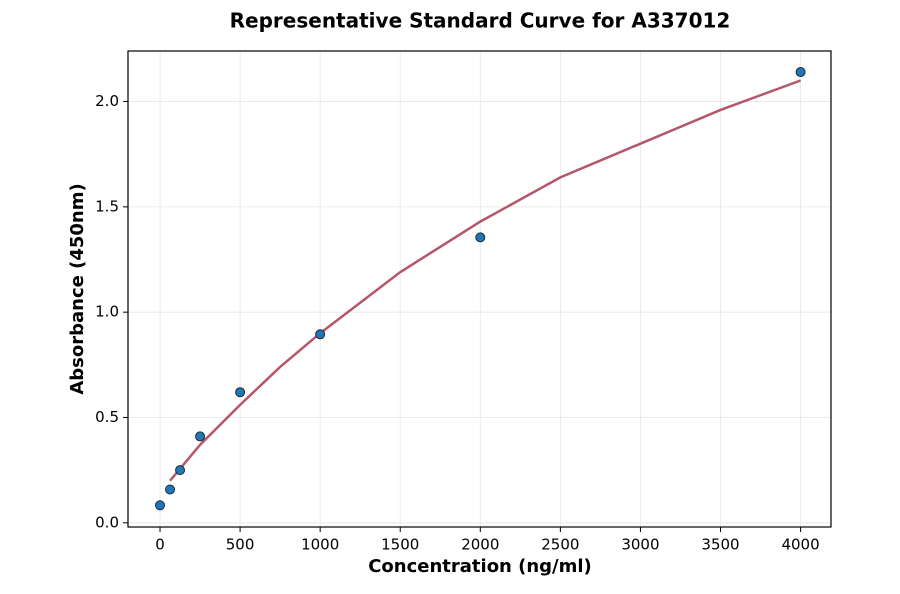 This screenshot has width=900, height=594. What do you see at coordinates (400, 545) in the screenshot?
I see `x-tick-label: 1500` at bounding box center [400, 545].